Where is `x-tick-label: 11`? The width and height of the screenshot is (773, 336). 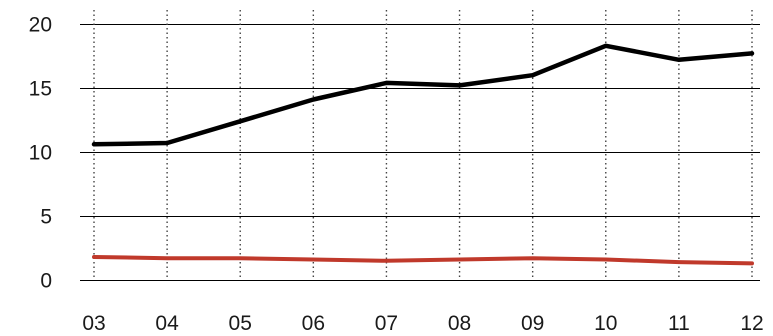
x-tick-label: 11 is located at coordinates (679, 323).